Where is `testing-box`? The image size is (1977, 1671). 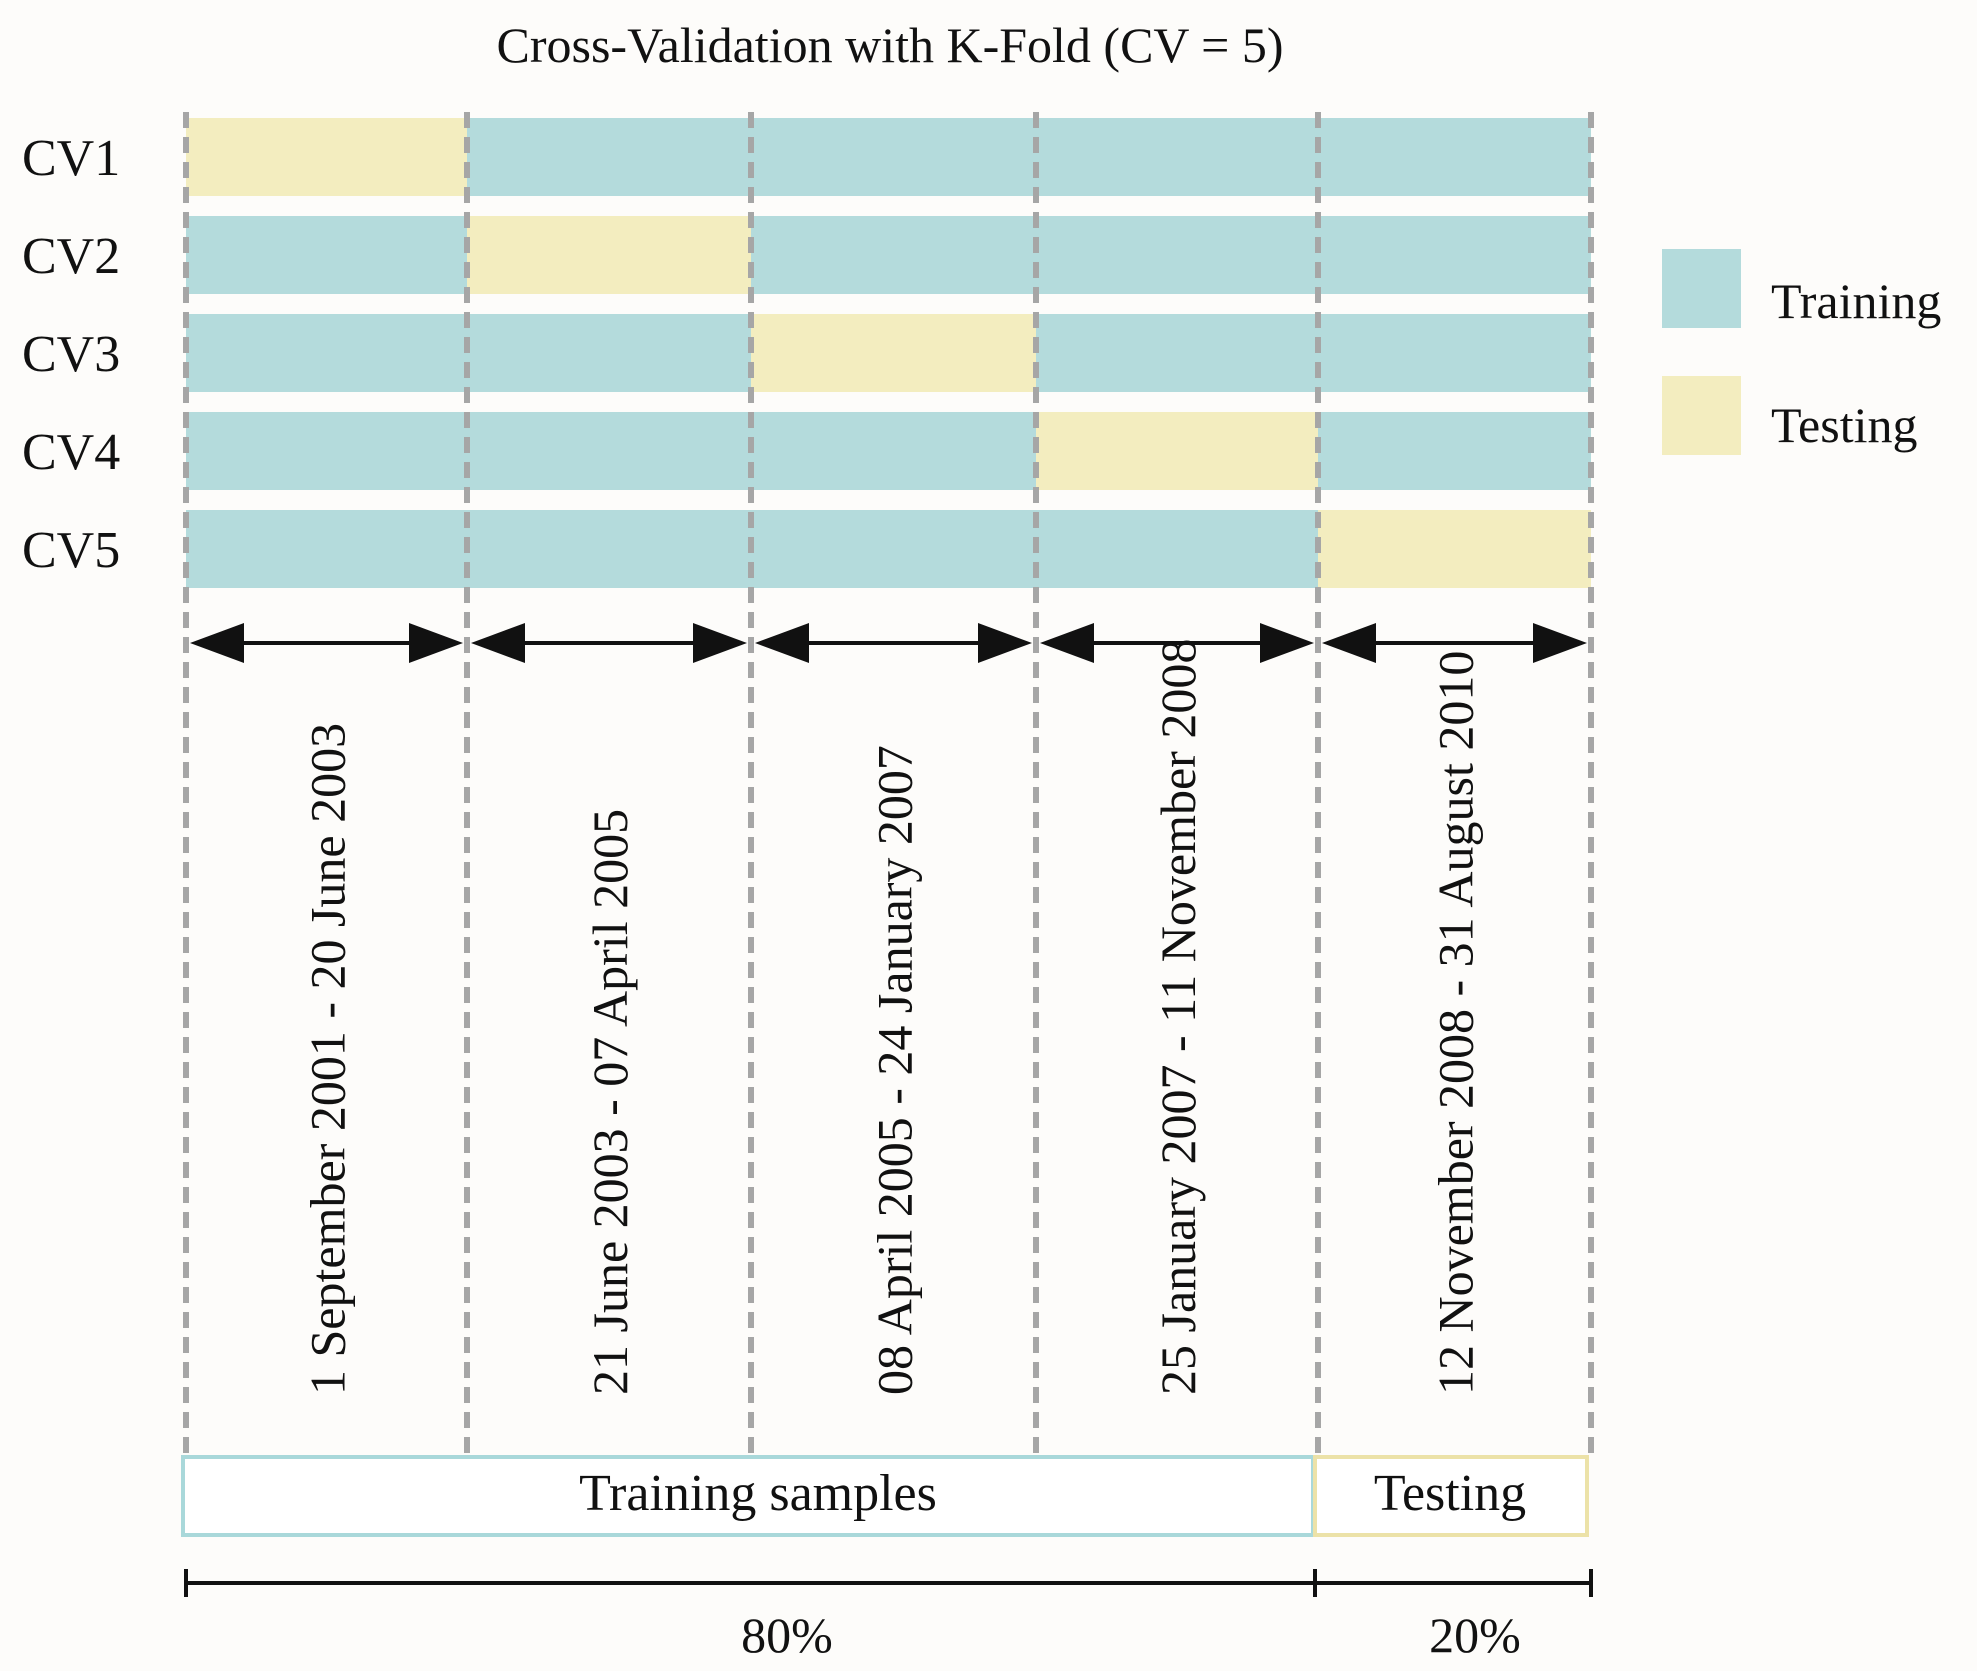
testing-box is located at coordinates (1451, 1496).